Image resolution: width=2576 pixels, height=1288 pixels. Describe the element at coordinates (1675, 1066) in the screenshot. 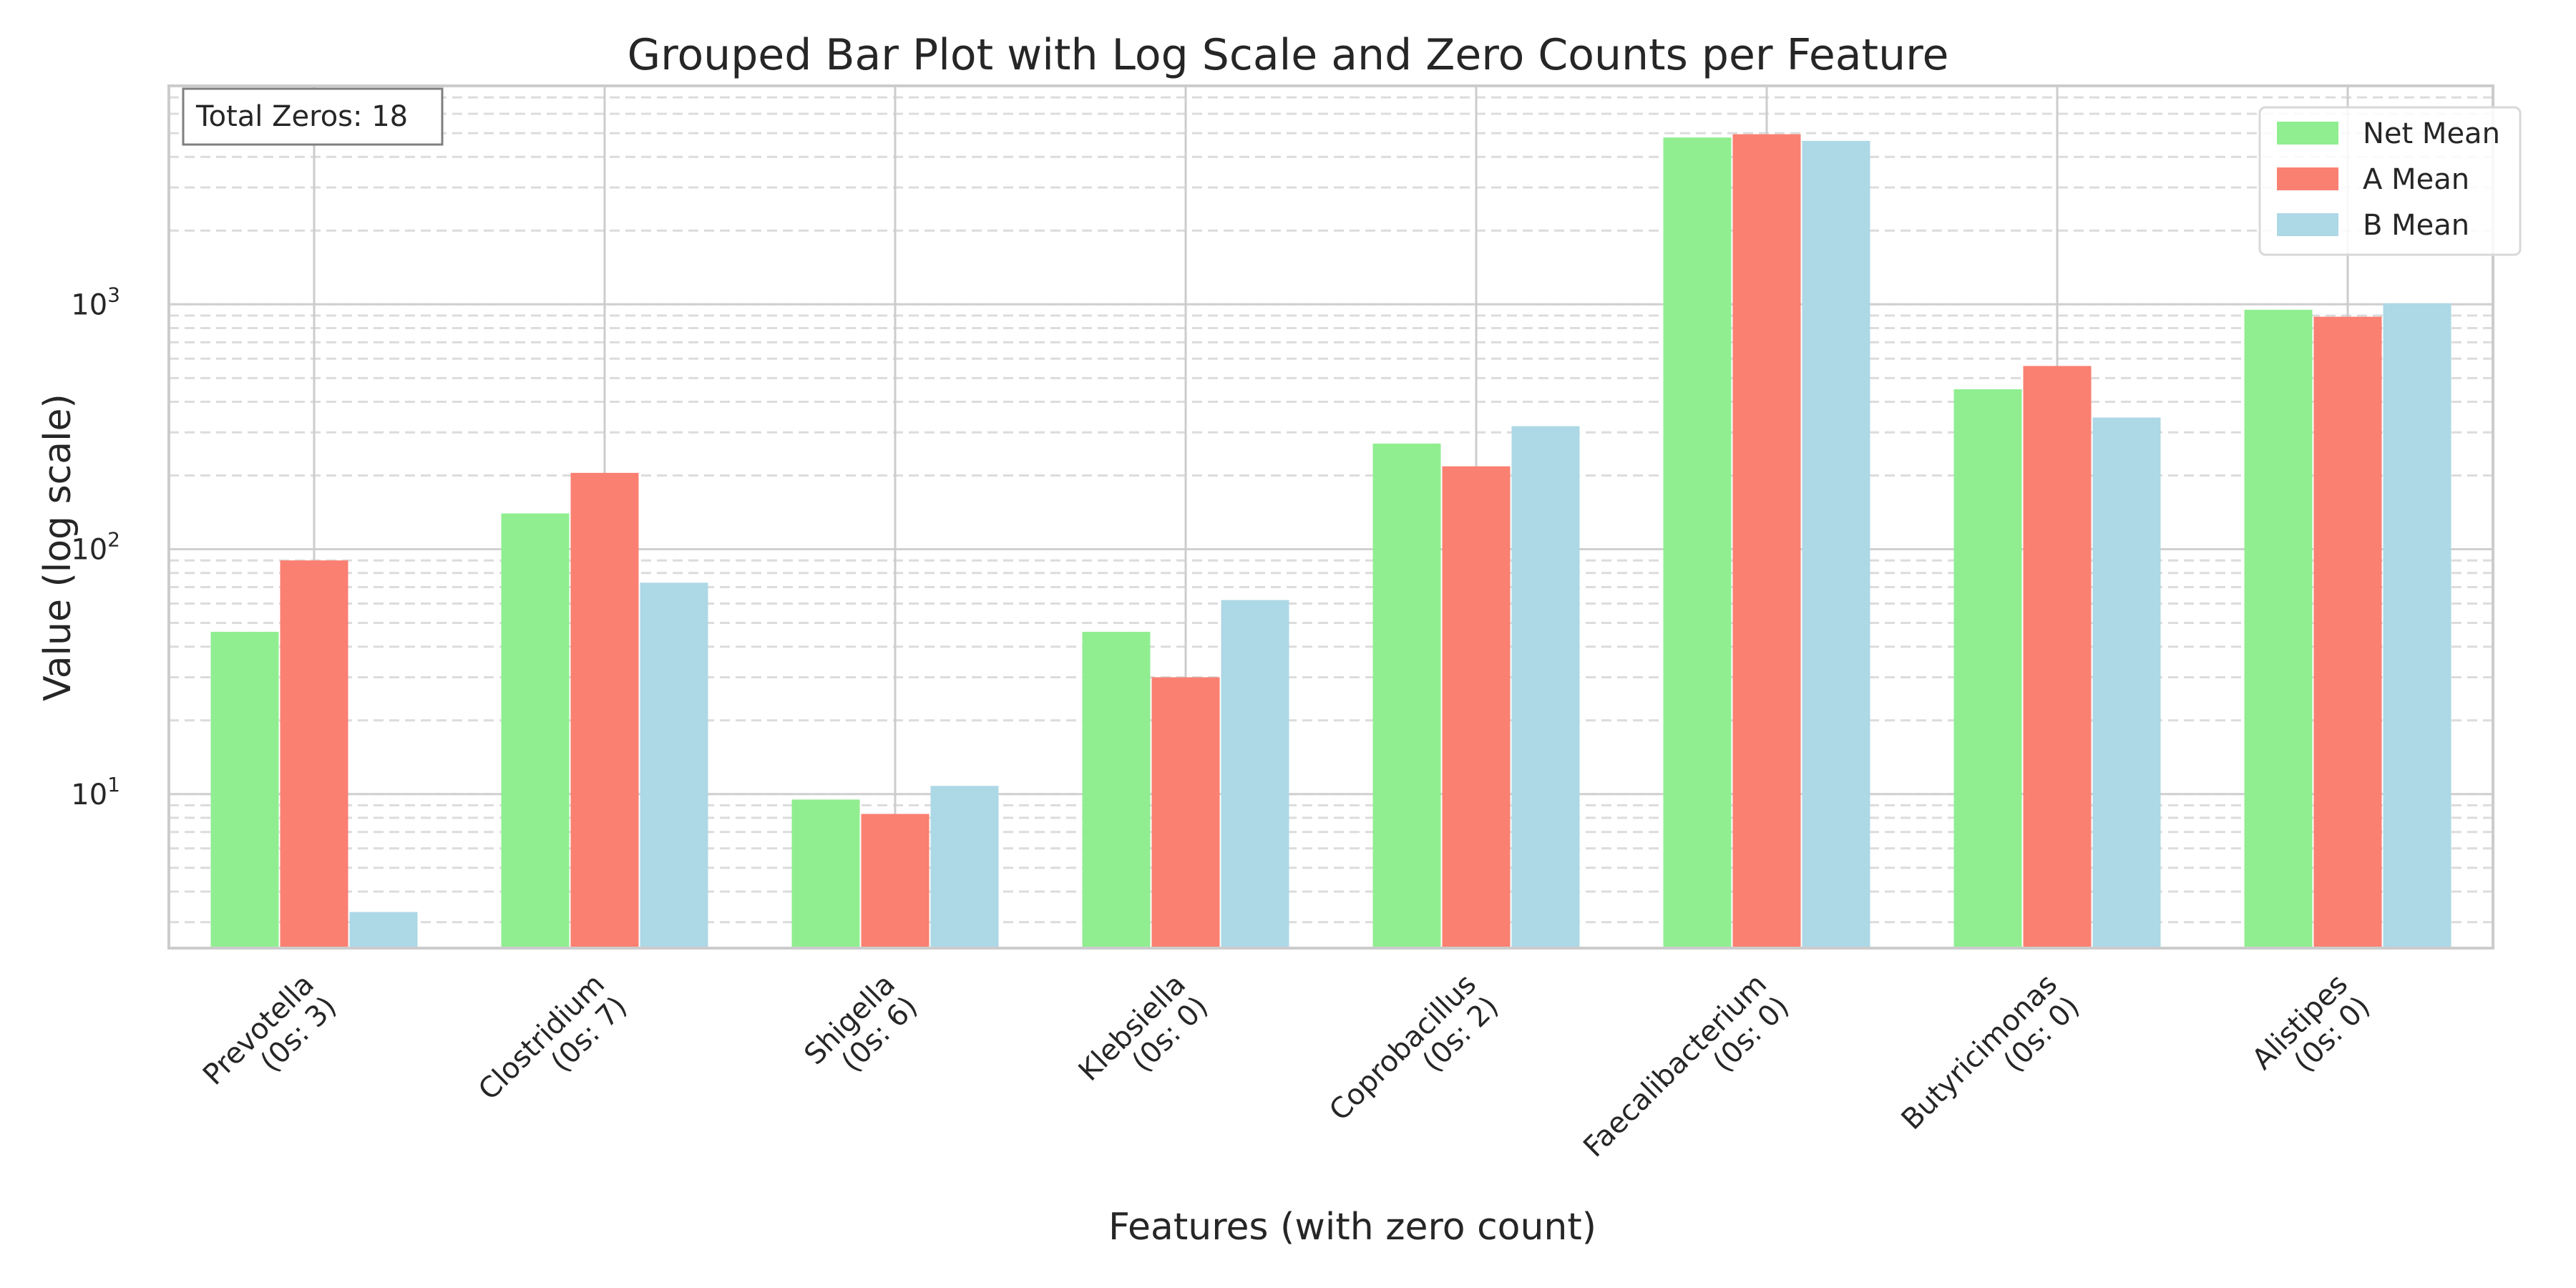

I see `x-tick-name: Faecalibacterium` at that location.